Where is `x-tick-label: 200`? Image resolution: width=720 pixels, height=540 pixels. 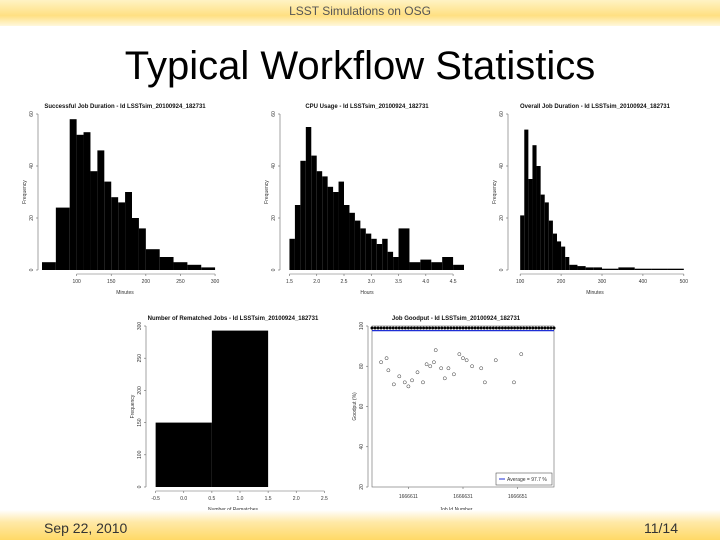 x-tick-label: 200 is located at coordinates (561, 282).